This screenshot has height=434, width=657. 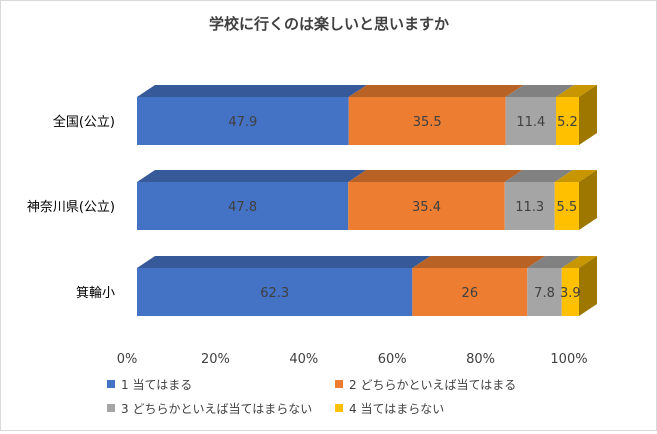 I want to click on legend-label-0: 1 当てはまる, so click(x=156, y=385).